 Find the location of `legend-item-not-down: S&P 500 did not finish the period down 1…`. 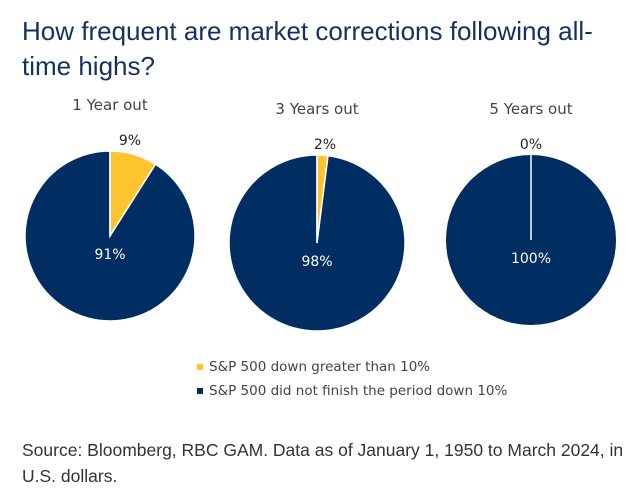

legend-item-not-down: S&P 500 did not finish the period down 1… is located at coordinates (352, 391).